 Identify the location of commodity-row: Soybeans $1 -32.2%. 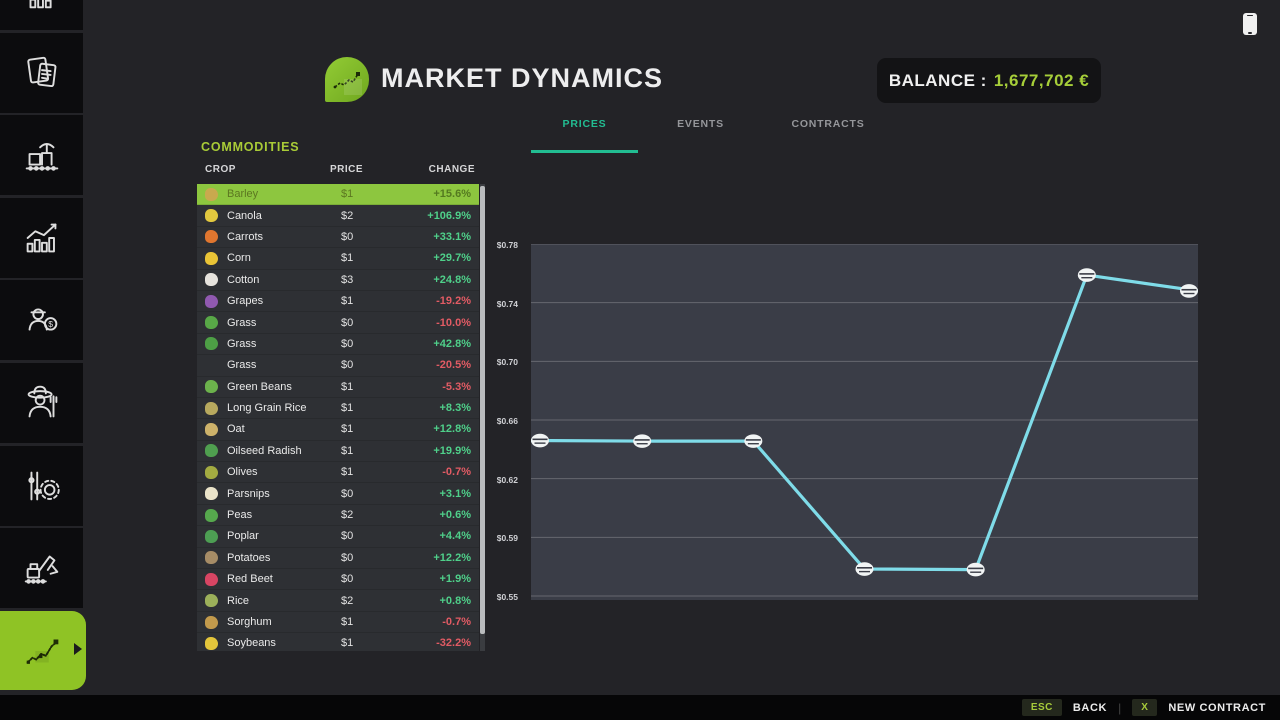
(338, 642).